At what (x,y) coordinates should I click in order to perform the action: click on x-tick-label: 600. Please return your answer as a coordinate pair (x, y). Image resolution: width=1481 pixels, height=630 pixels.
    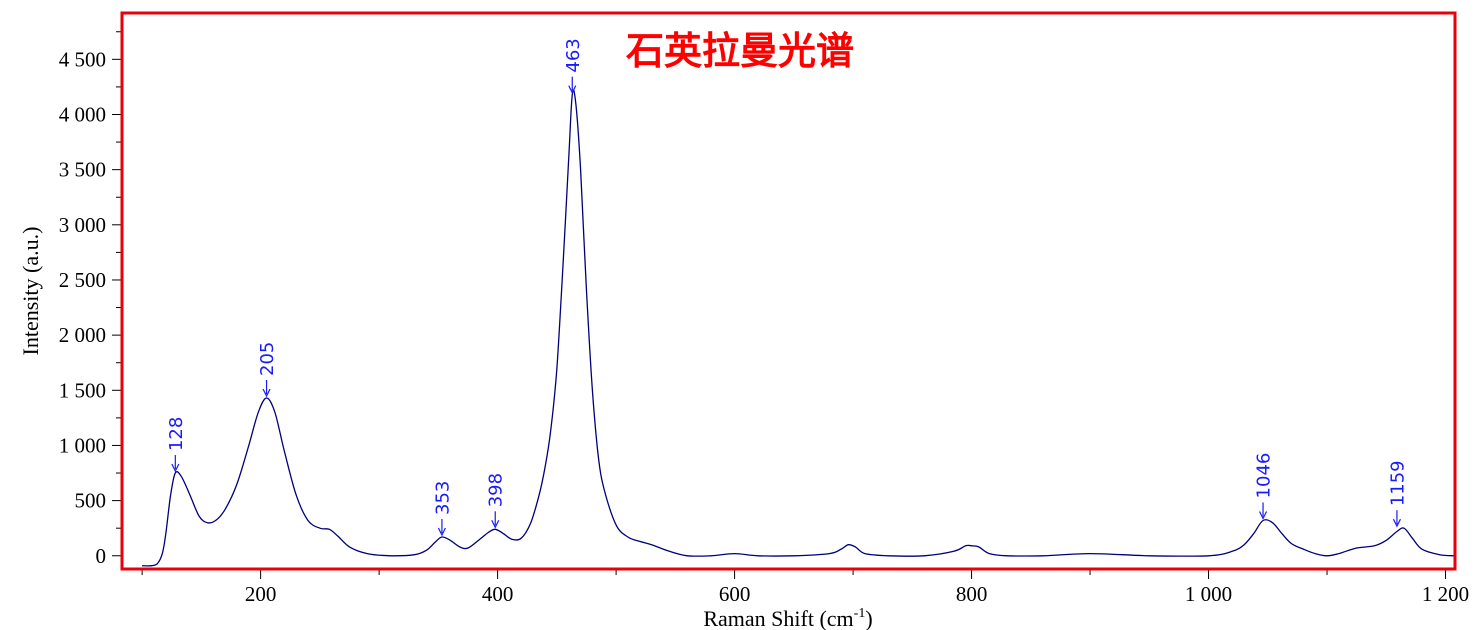
    Looking at the image, I should click on (735, 594).